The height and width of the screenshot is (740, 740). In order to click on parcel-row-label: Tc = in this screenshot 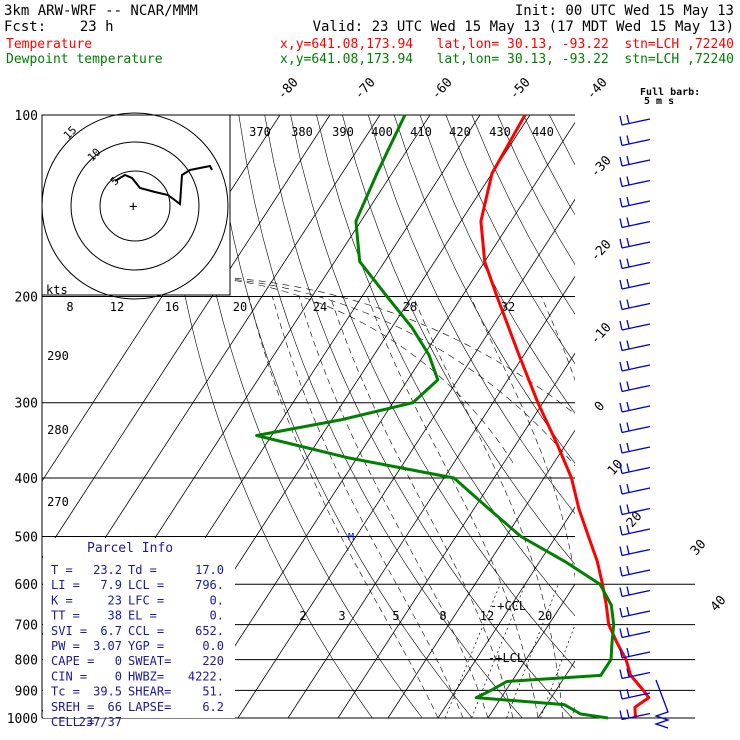, I will do `click(65, 692)`.